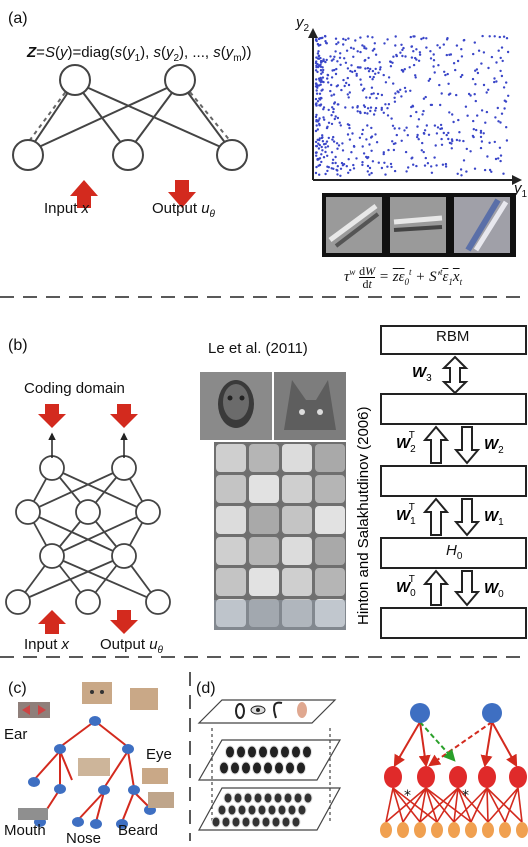 This screenshot has width=528, height=847. What do you see at coordinates (258, 348) in the screenshot?
I see `citation-le: Le et al. (2011)` at bounding box center [258, 348].